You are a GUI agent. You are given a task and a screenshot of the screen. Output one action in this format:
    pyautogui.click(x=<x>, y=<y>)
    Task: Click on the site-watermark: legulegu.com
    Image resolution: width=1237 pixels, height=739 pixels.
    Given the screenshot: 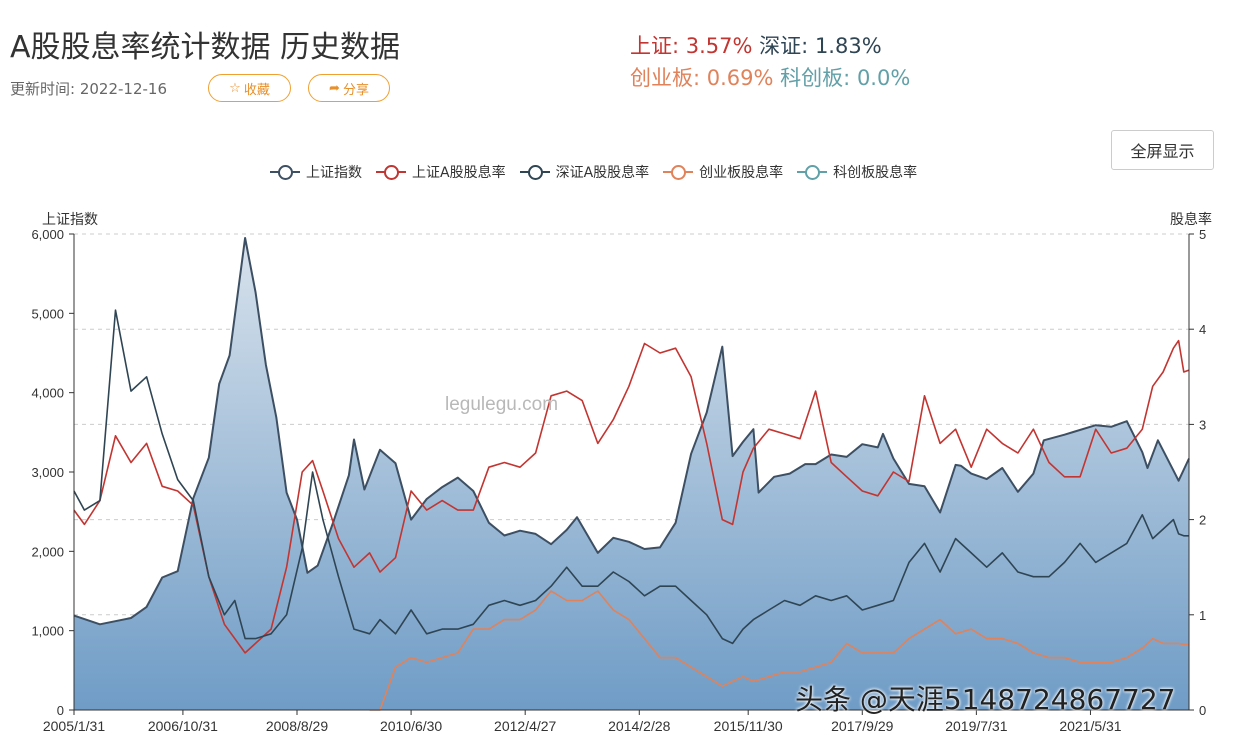 What is the action you would take?
    pyautogui.click(x=501, y=404)
    